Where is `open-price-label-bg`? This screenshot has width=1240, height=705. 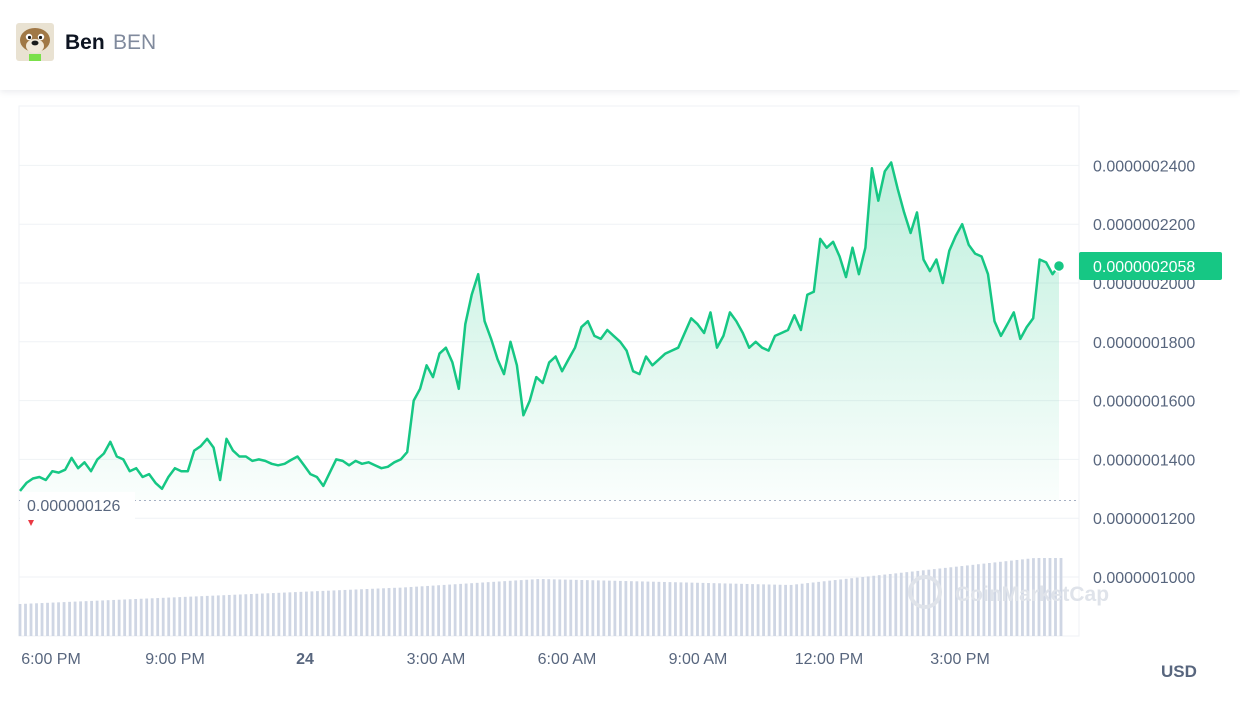 open-price-label-bg is located at coordinates (77, 506).